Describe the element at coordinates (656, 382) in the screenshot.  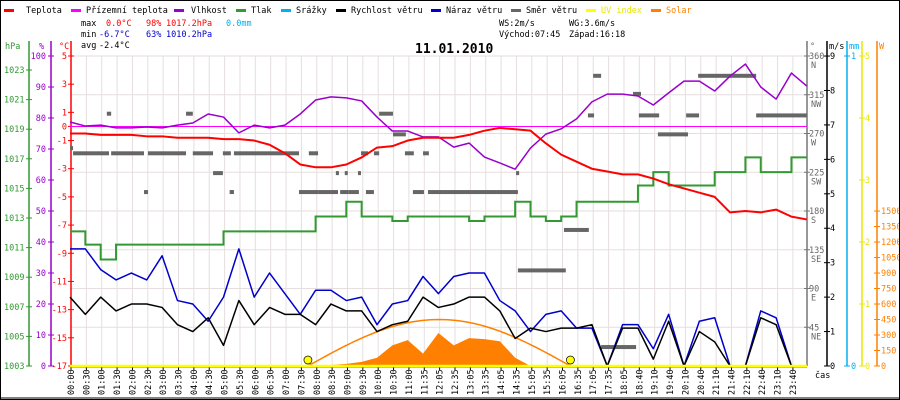
I see `x-tick-label: 19:10` at that location.